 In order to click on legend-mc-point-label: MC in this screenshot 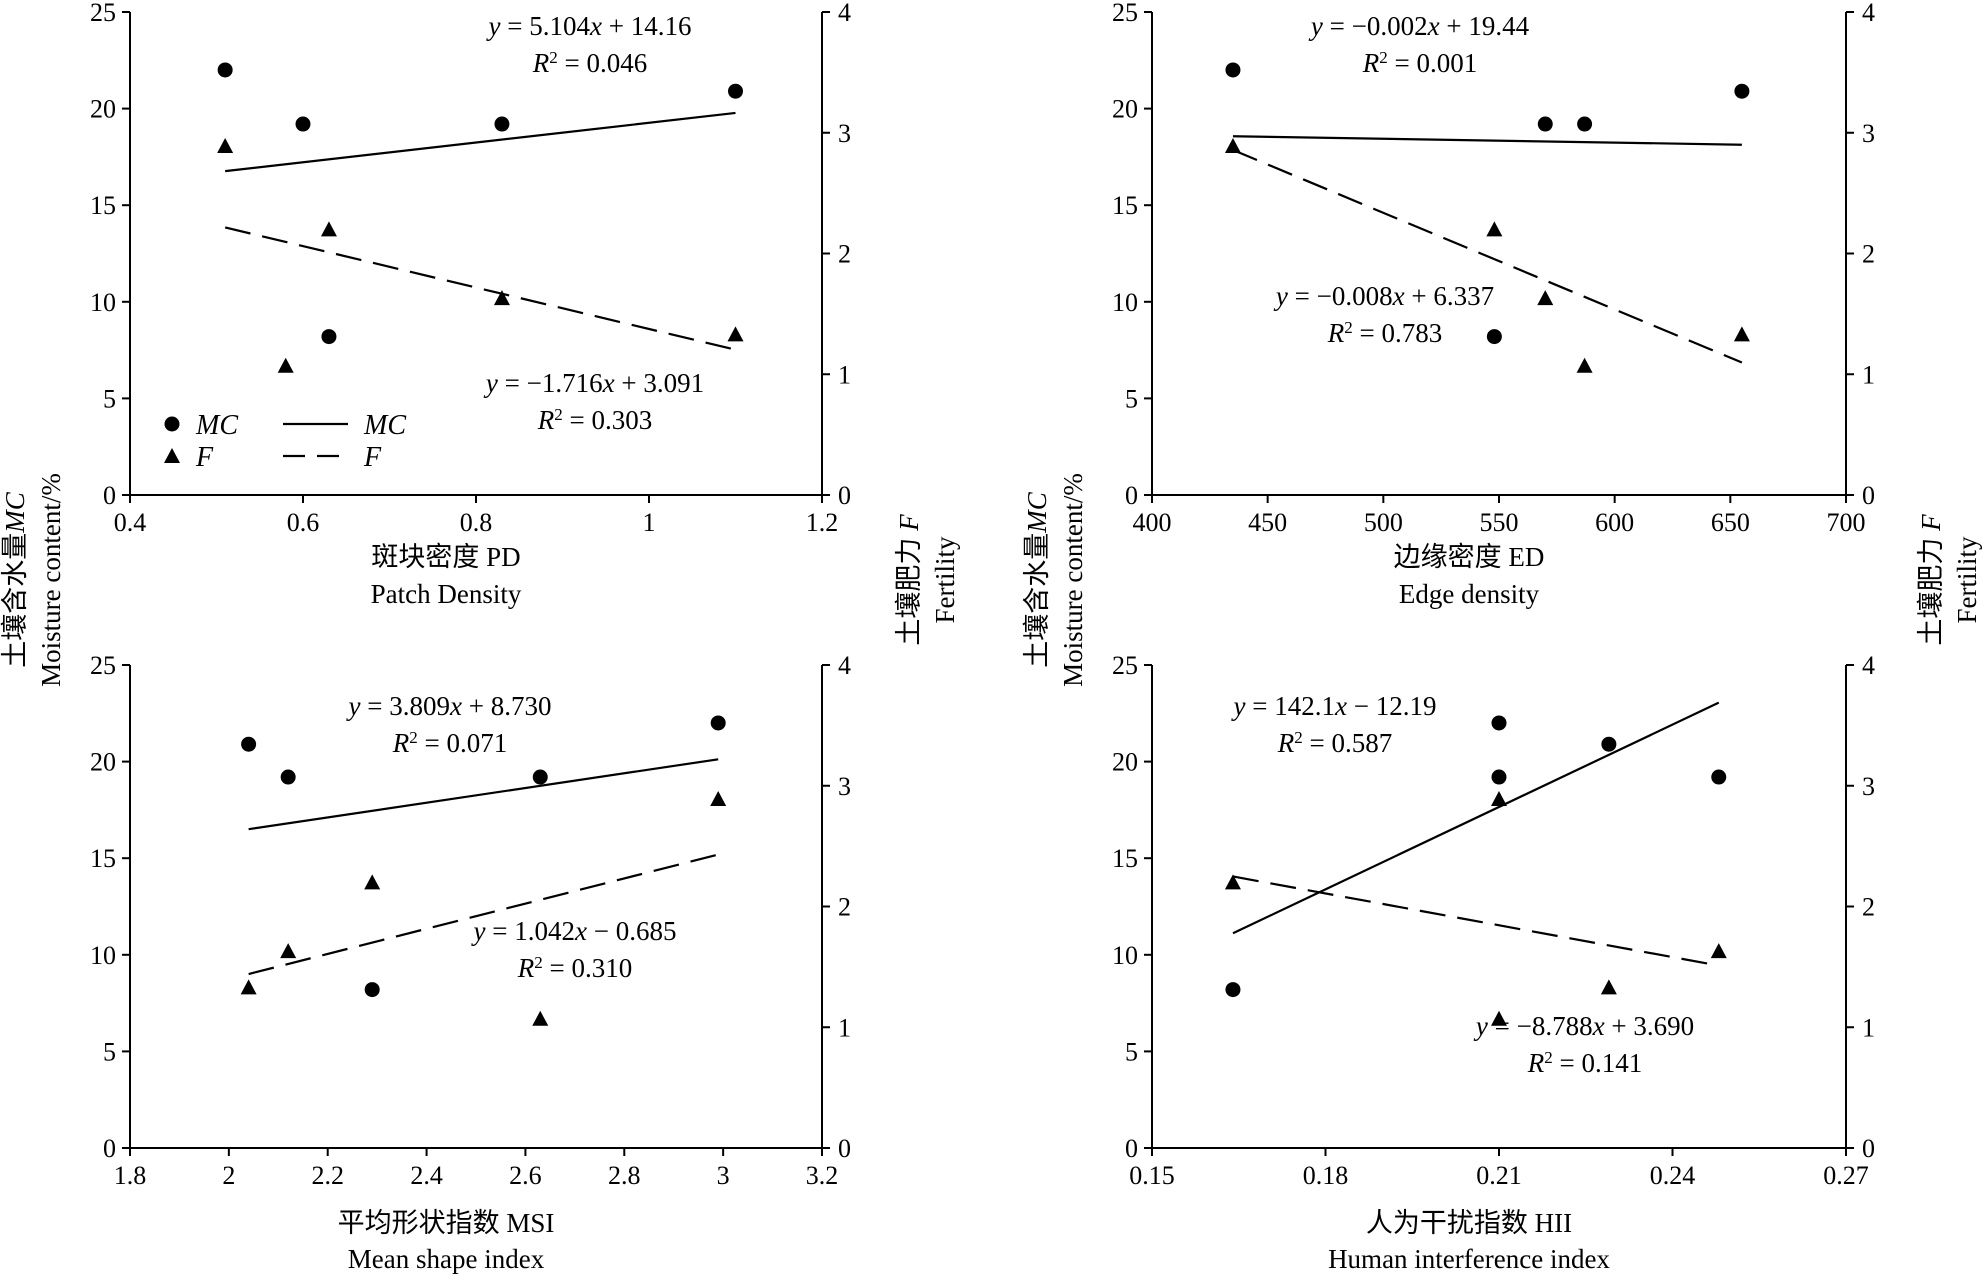, I will do `click(216, 425)`.